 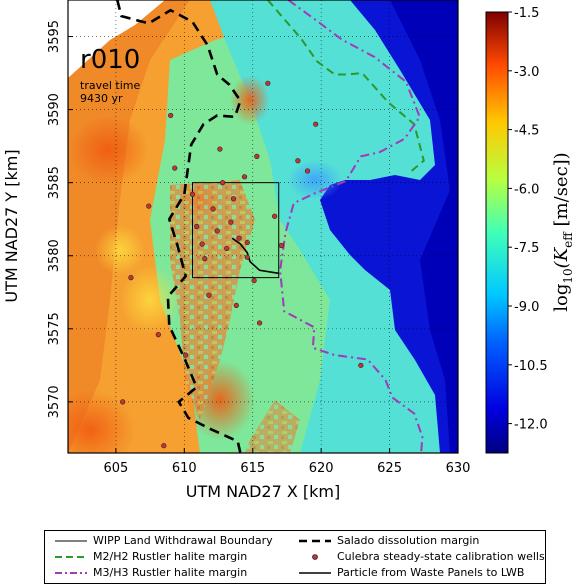 I want to click on particle-line-icon, so click(x=315, y=572).